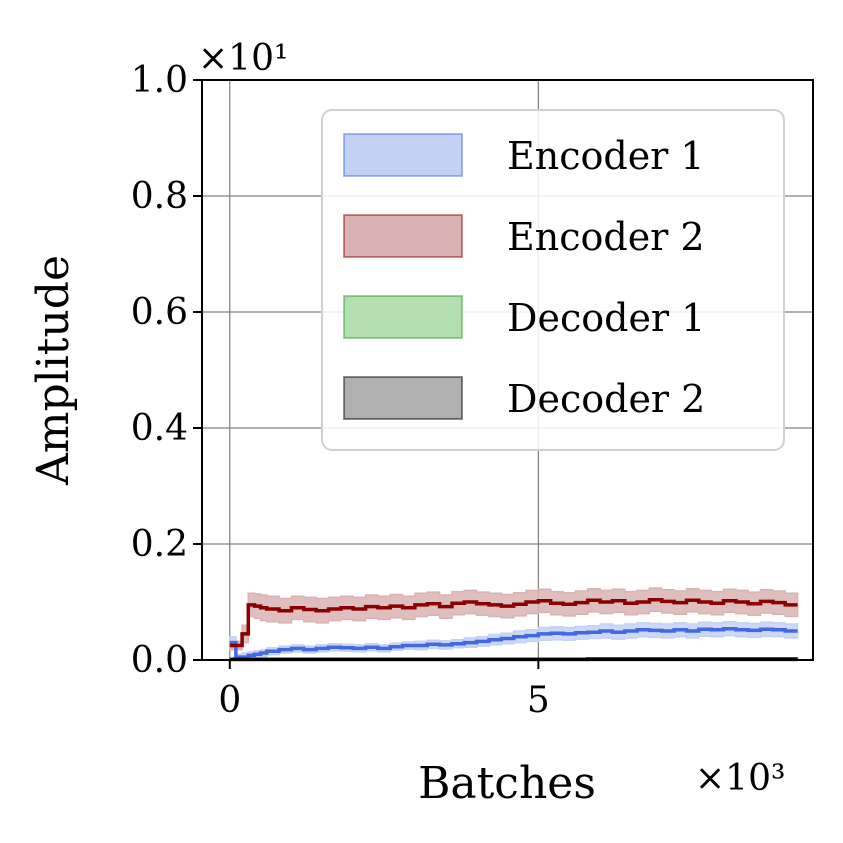  I want to click on encoder-2-band, so click(514, 619).